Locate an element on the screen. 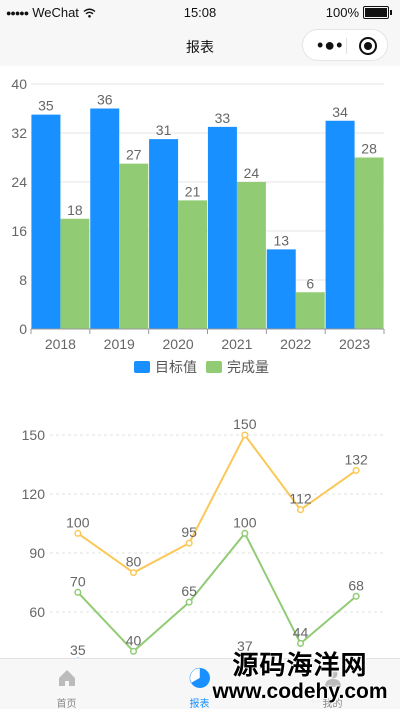 This screenshot has height=710, width=400. home-icon is located at coordinates (67, 678).